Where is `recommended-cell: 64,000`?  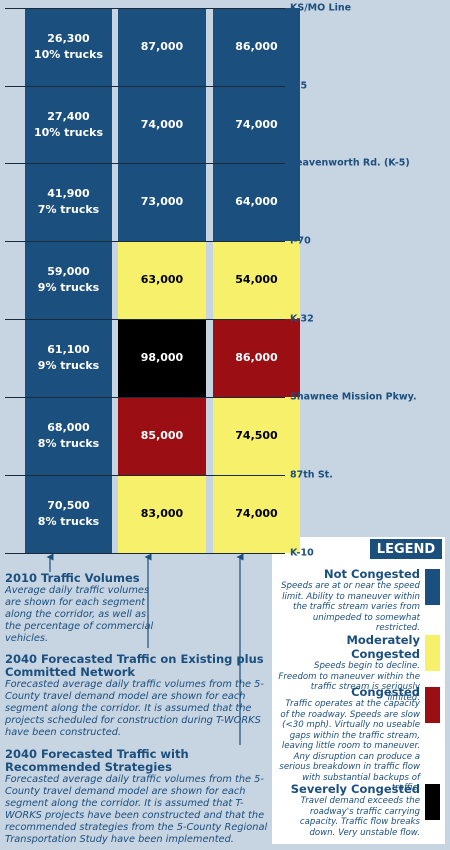
recommended-cell: 64,000 is located at coordinates (256, 202).